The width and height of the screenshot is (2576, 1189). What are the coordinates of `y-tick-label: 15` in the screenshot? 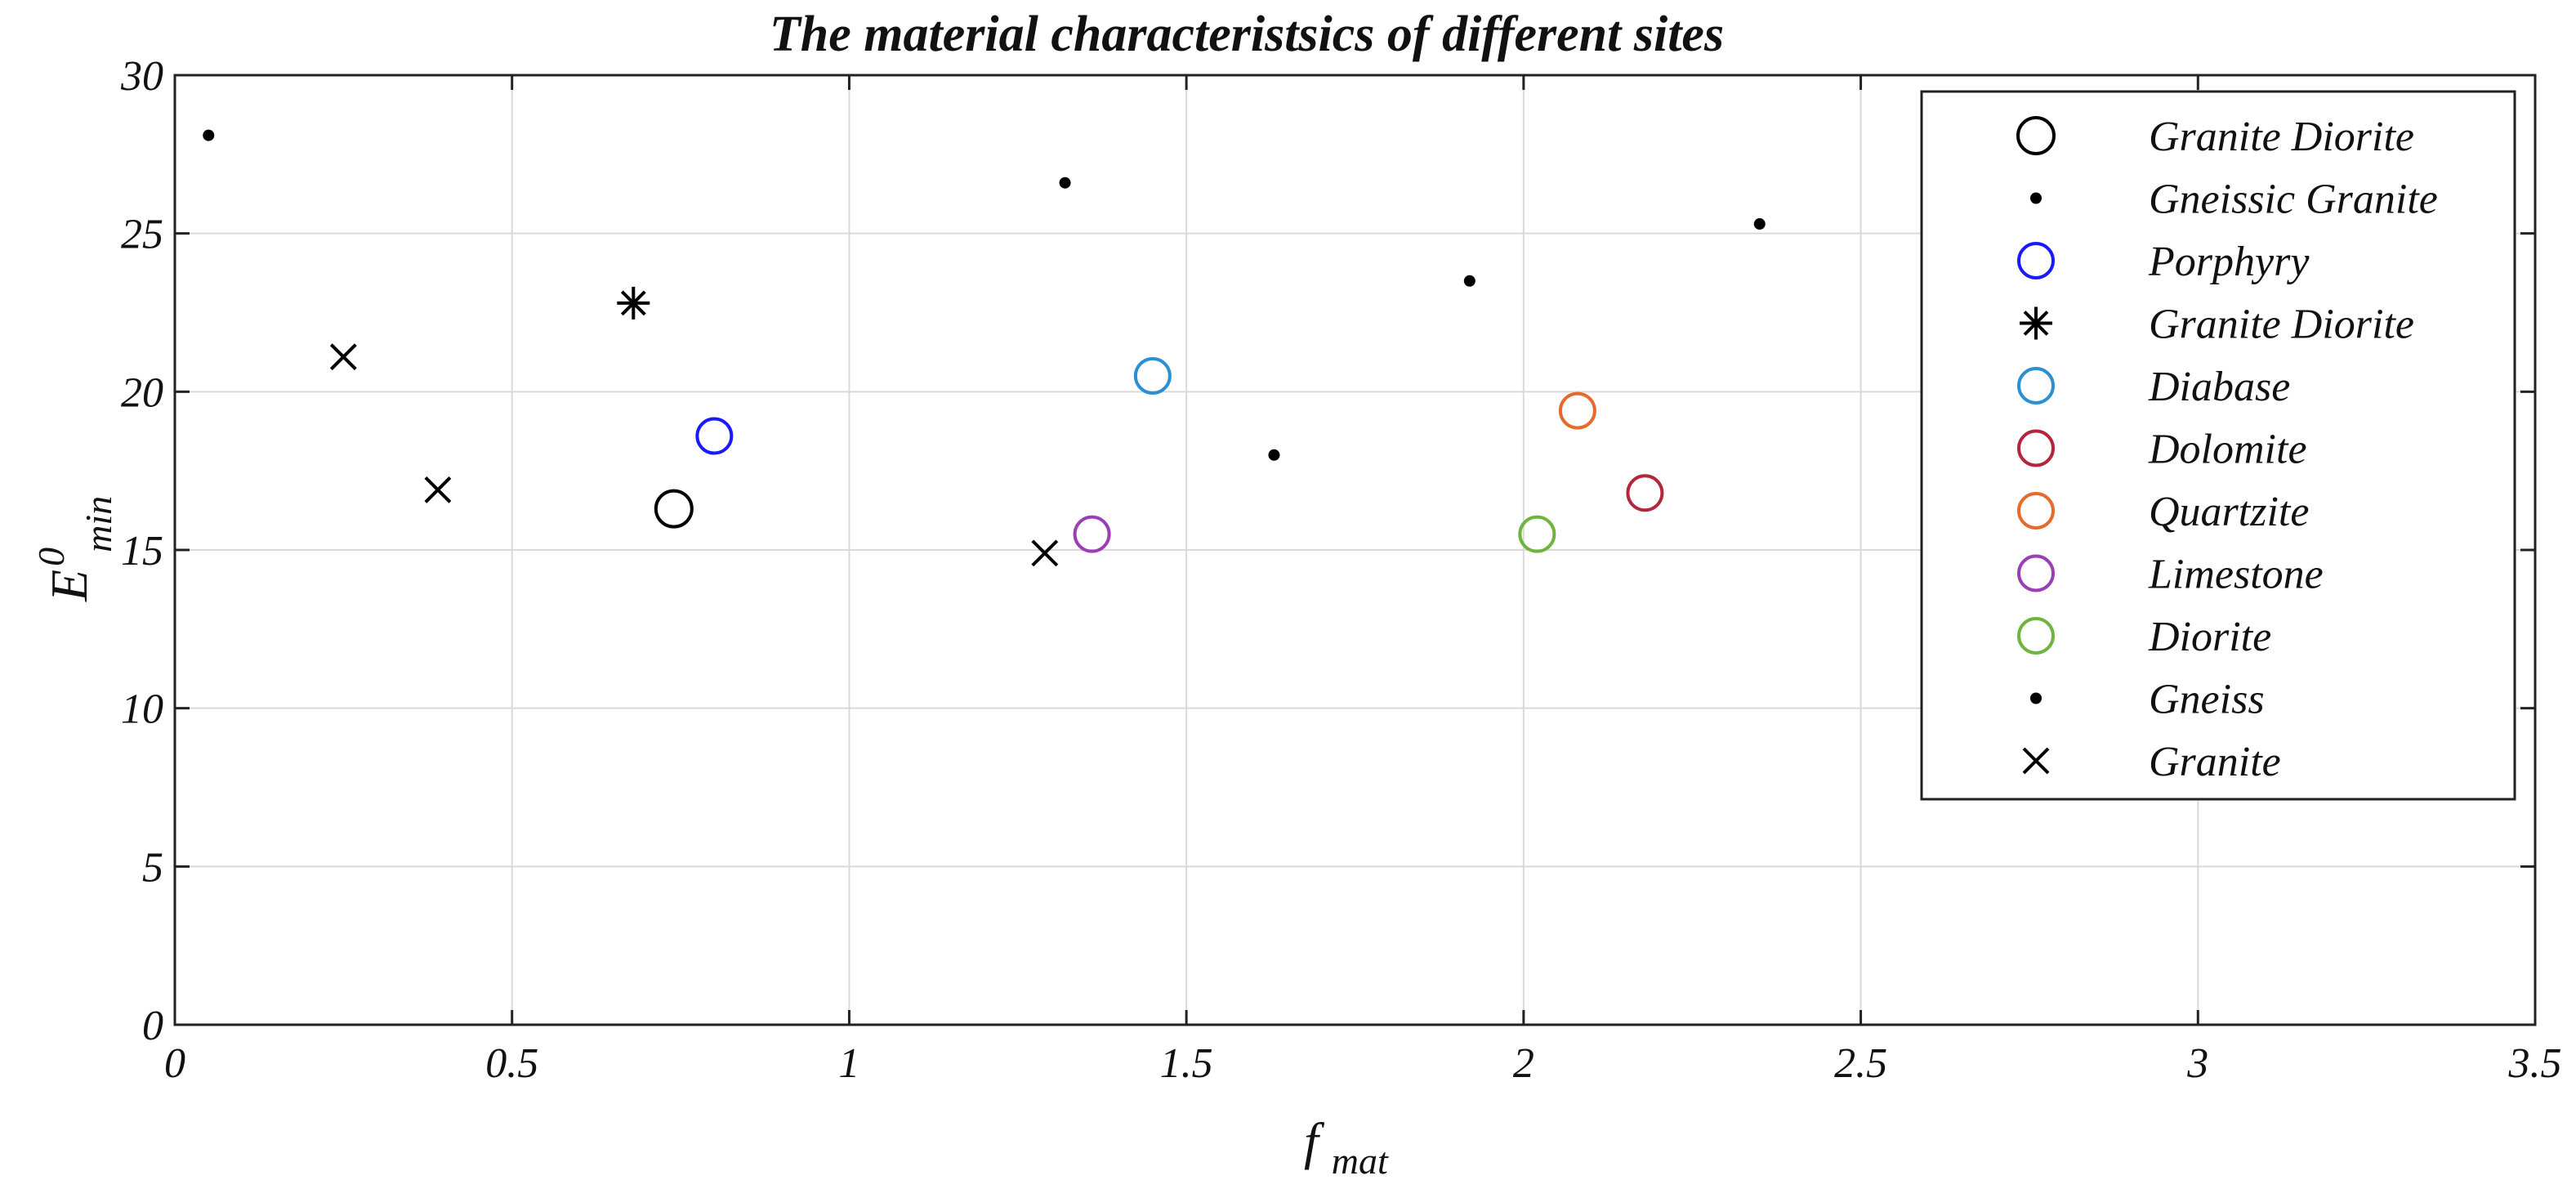 It's located at (142, 551).